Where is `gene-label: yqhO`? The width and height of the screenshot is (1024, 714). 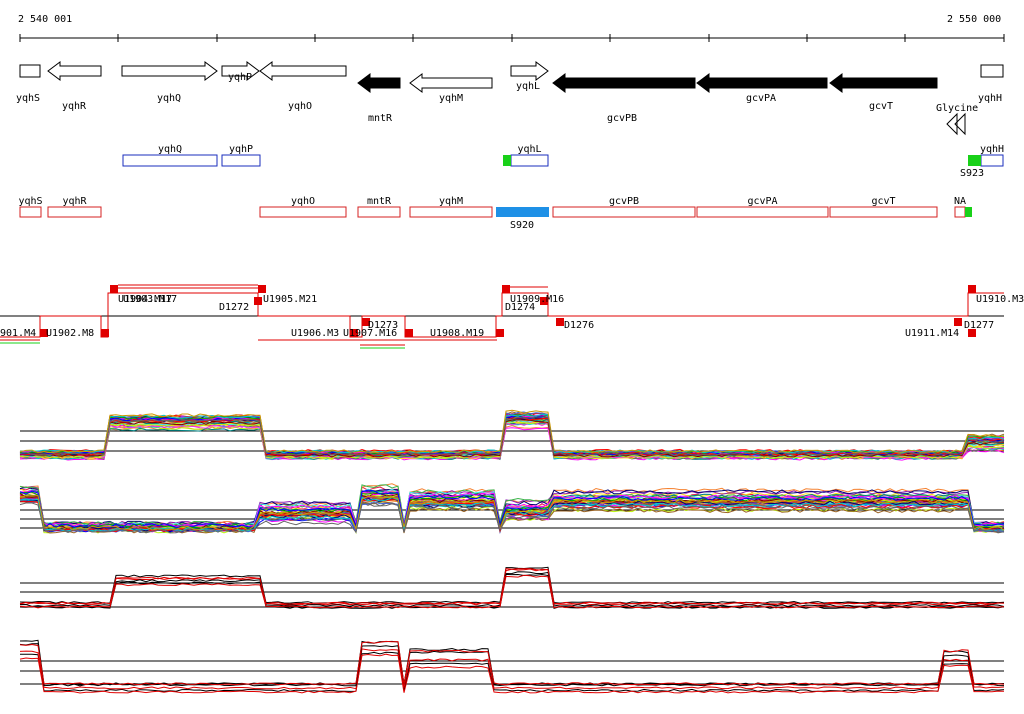
gene-label: yqhO is located at coordinates (300, 106).